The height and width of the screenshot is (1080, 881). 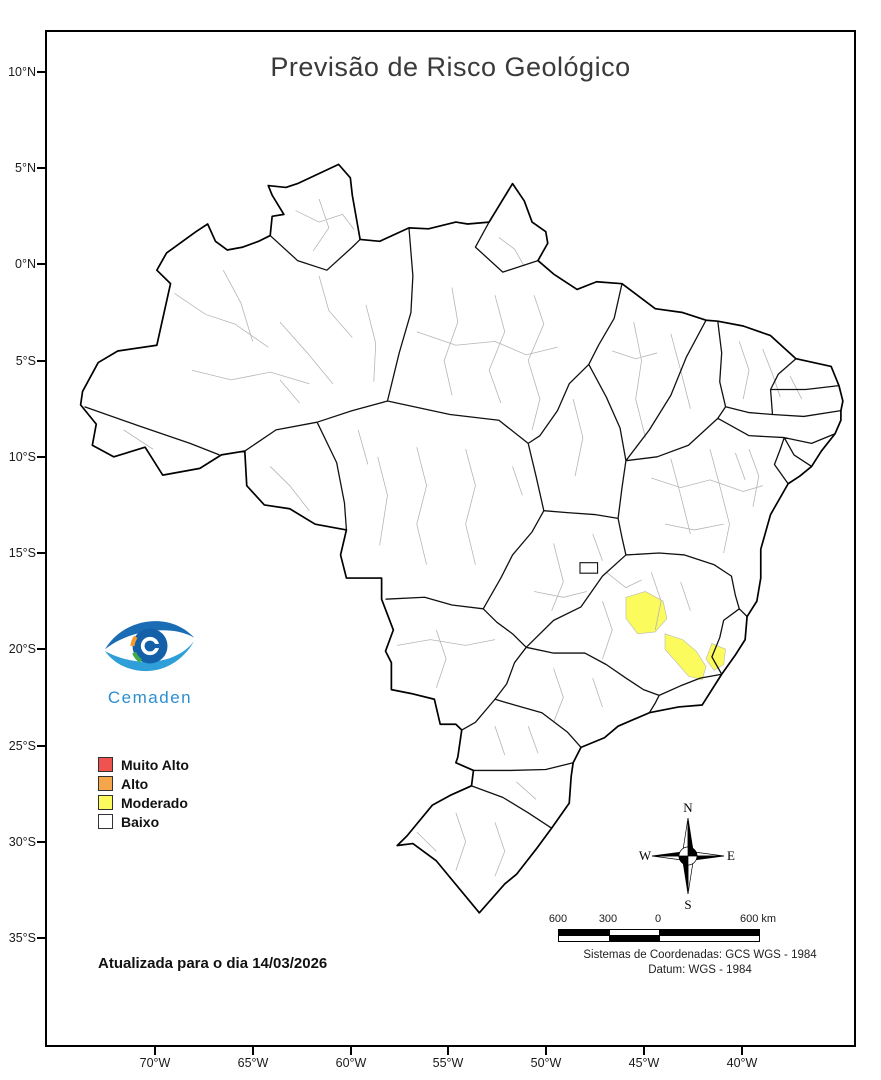 What do you see at coordinates (758, 919) in the screenshot?
I see `scale-label-600-km: 600 km` at bounding box center [758, 919].